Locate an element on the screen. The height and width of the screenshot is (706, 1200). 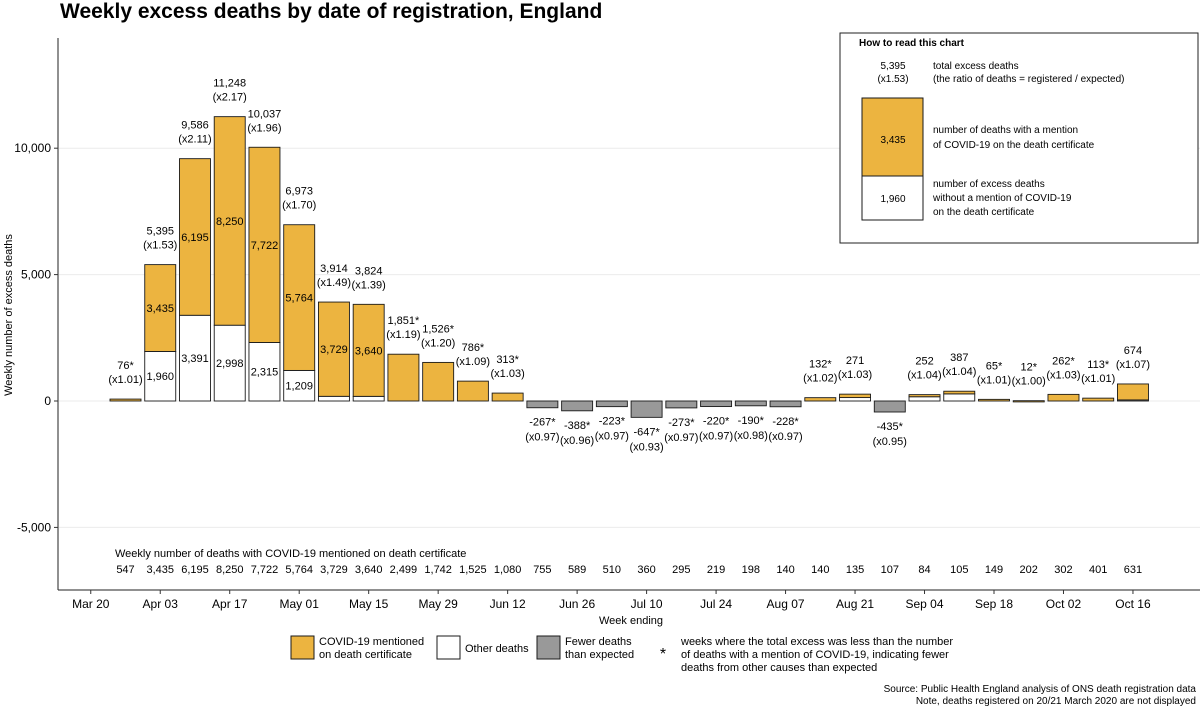
bar-ratio-label: (x1.19) is located at coordinates (403, 335).